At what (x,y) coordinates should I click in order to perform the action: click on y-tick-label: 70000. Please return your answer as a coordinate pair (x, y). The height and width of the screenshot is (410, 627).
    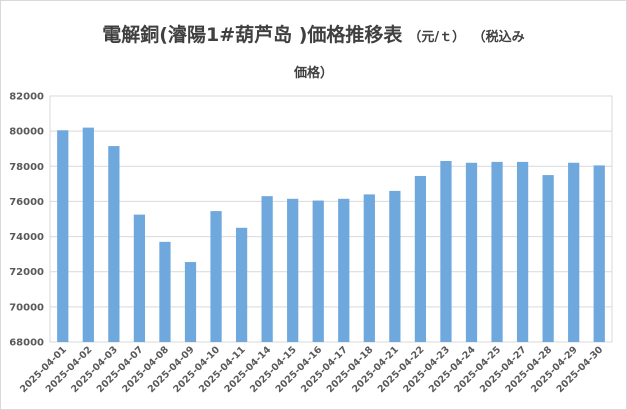
    Looking at the image, I should click on (26, 307).